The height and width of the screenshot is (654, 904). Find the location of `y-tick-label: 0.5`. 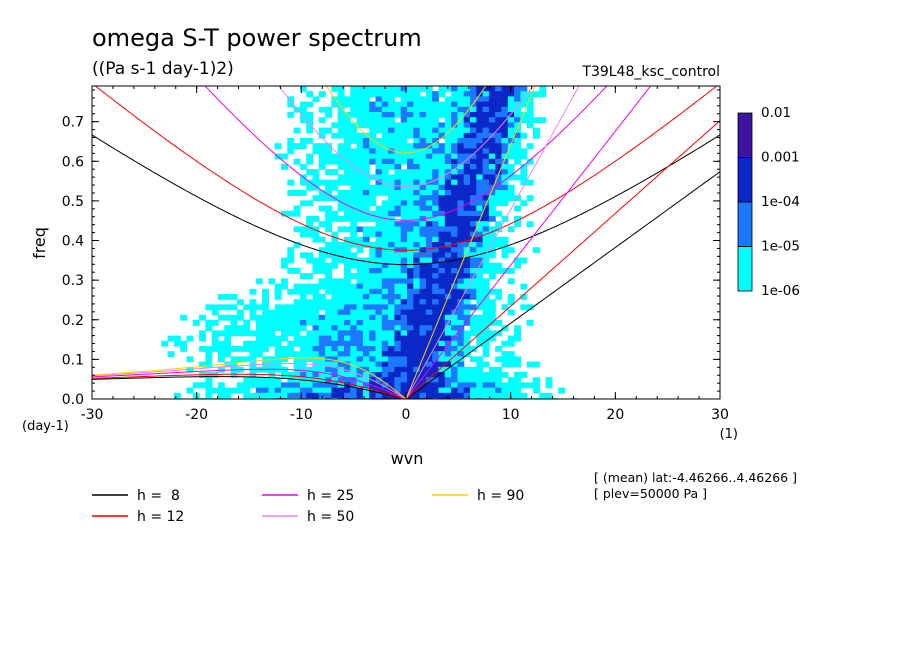

y-tick-label: 0.5 is located at coordinates (73, 202).